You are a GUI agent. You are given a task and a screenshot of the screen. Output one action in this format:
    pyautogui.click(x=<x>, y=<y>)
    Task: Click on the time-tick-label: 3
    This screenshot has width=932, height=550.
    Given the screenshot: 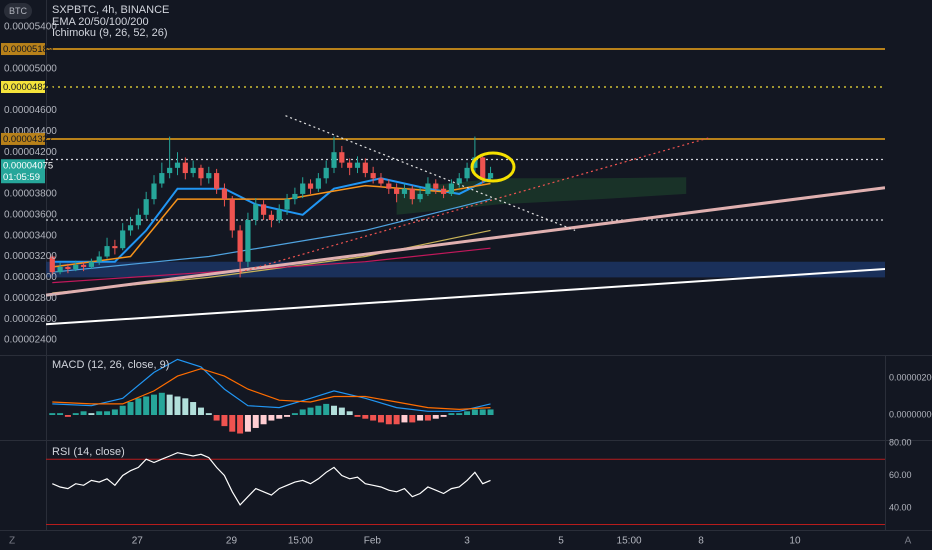 What is the action you would take?
    pyautogui.click(x=467, y=541)
    